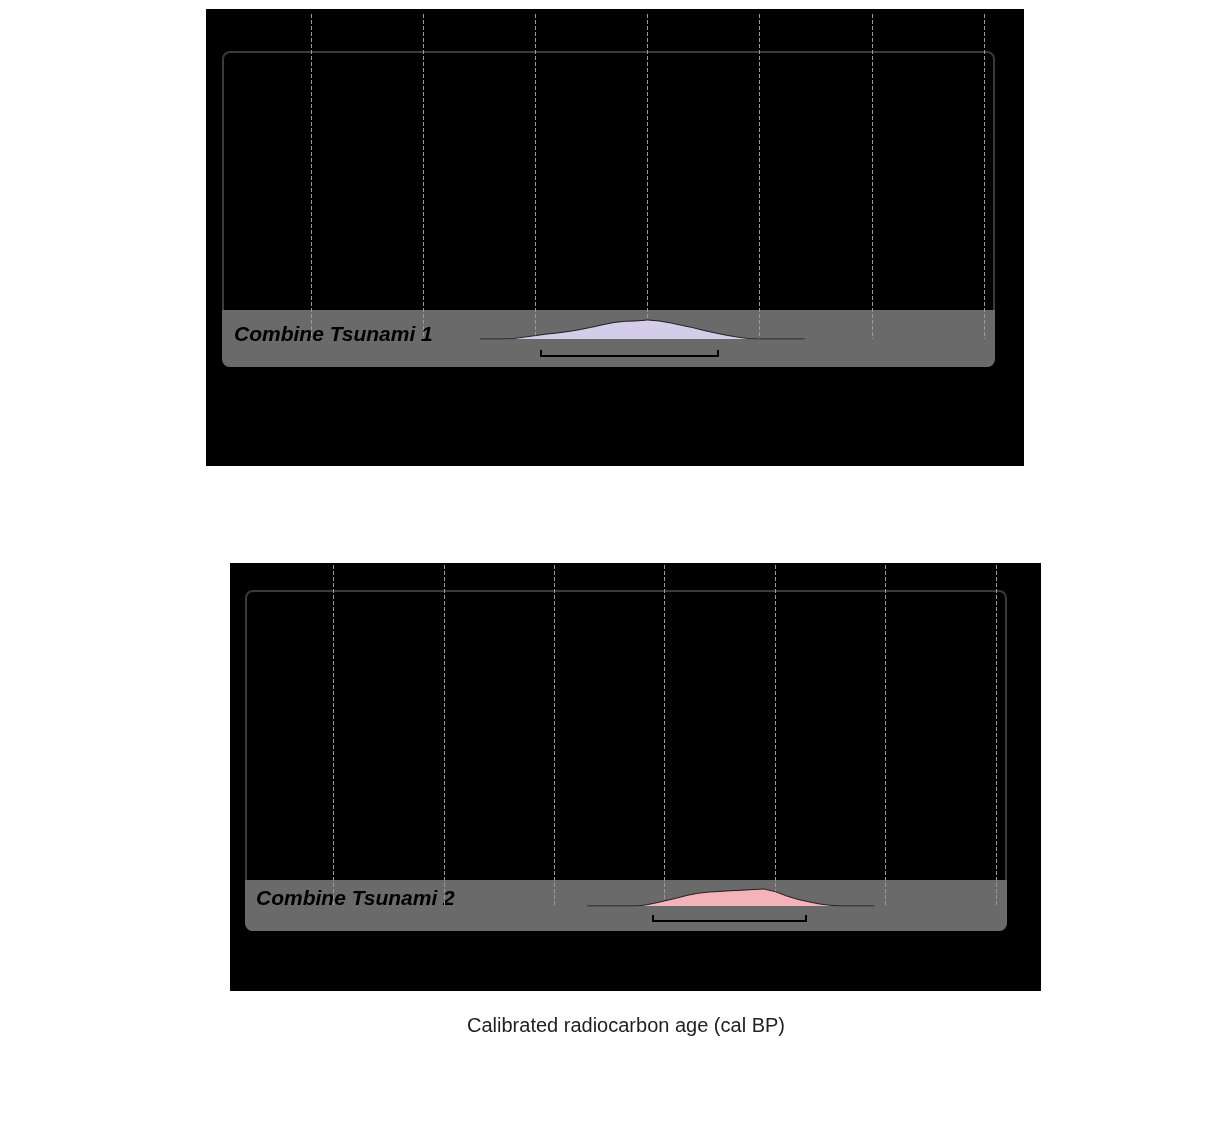 The width and height of the screenshot is (1216, 1124). Describe the element at coordinates (333, 333) in the screenshot. I see `text: Combine Tsunami 1` at that location.